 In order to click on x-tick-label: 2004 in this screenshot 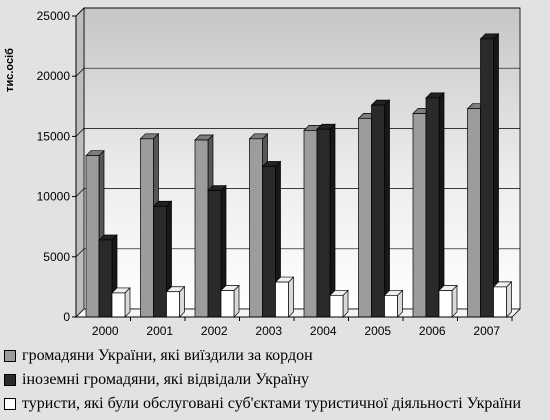, I will do `click(323, 331)`.